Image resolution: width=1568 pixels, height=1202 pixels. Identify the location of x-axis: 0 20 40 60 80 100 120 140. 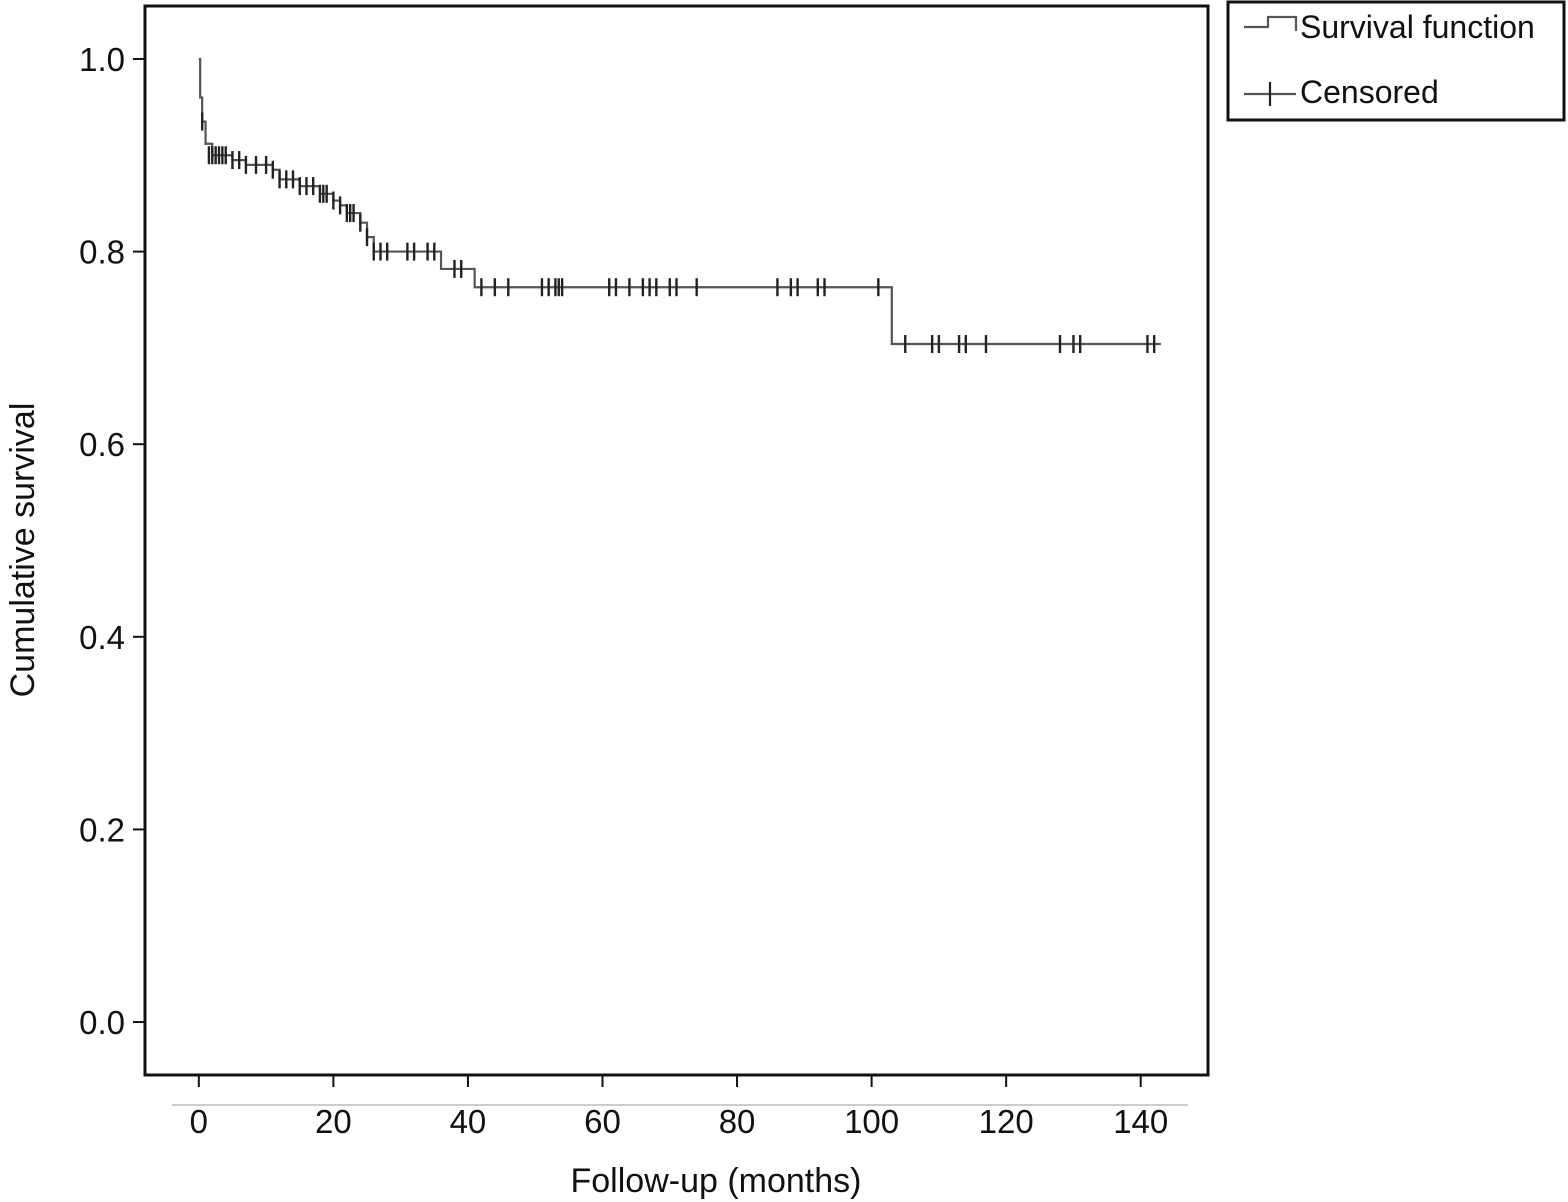
(679, 1107).